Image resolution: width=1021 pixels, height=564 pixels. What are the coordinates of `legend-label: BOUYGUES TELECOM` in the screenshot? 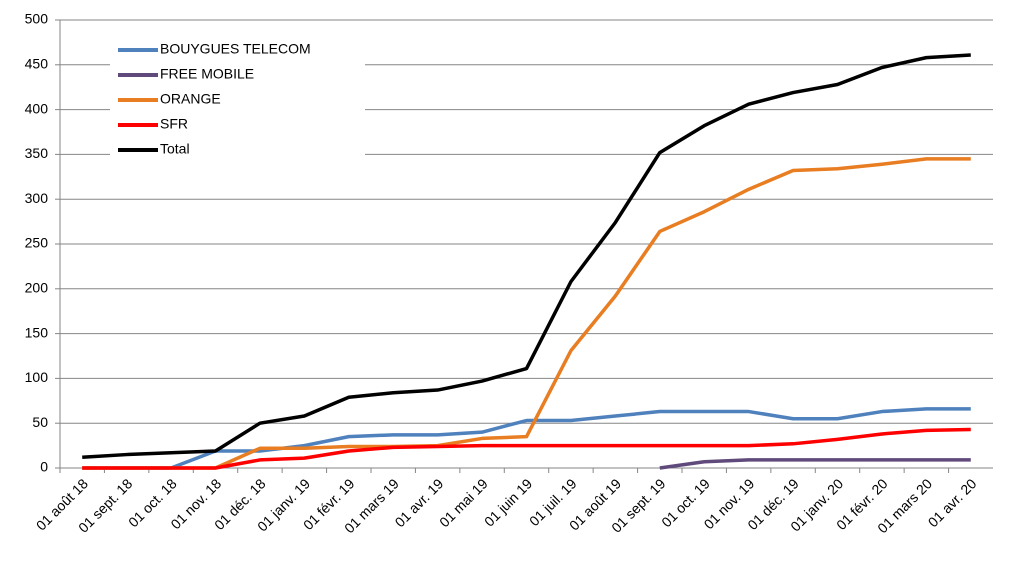 It's located at (235, 49).